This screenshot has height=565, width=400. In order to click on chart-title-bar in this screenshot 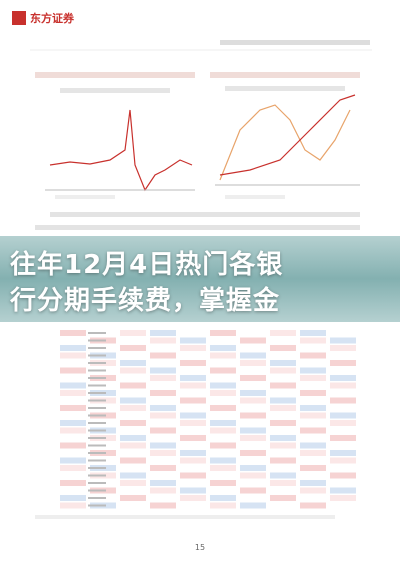, I will do `click(115, 75)`.